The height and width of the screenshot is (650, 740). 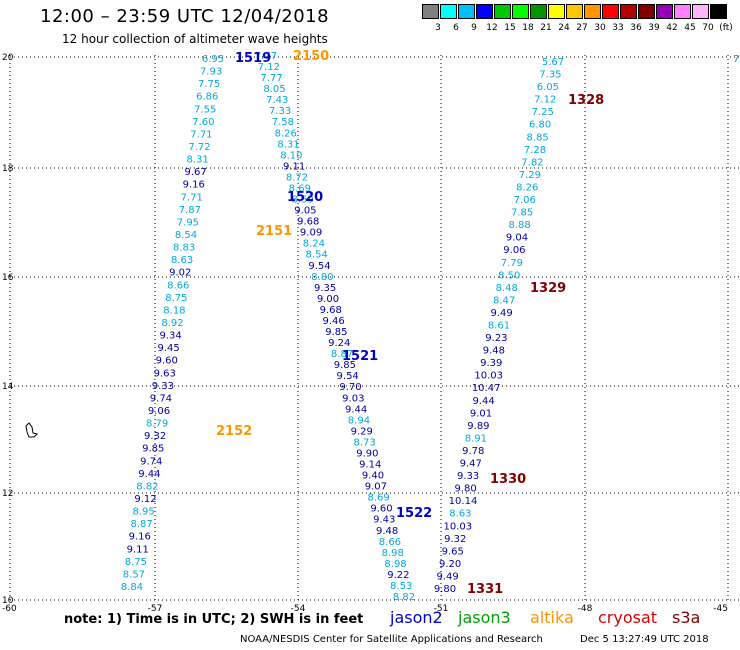 I want to click on swh-value-track-c: 7.25, so click(x=543, y=112).